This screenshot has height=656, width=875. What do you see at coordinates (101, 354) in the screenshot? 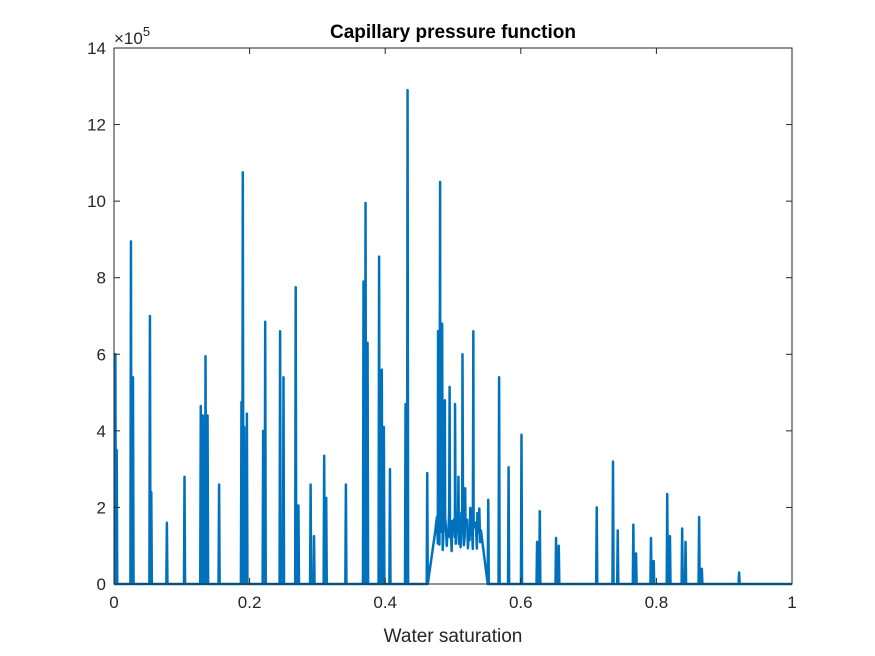
I see `y-tick-label: 6` at bounding box center [101, 354].